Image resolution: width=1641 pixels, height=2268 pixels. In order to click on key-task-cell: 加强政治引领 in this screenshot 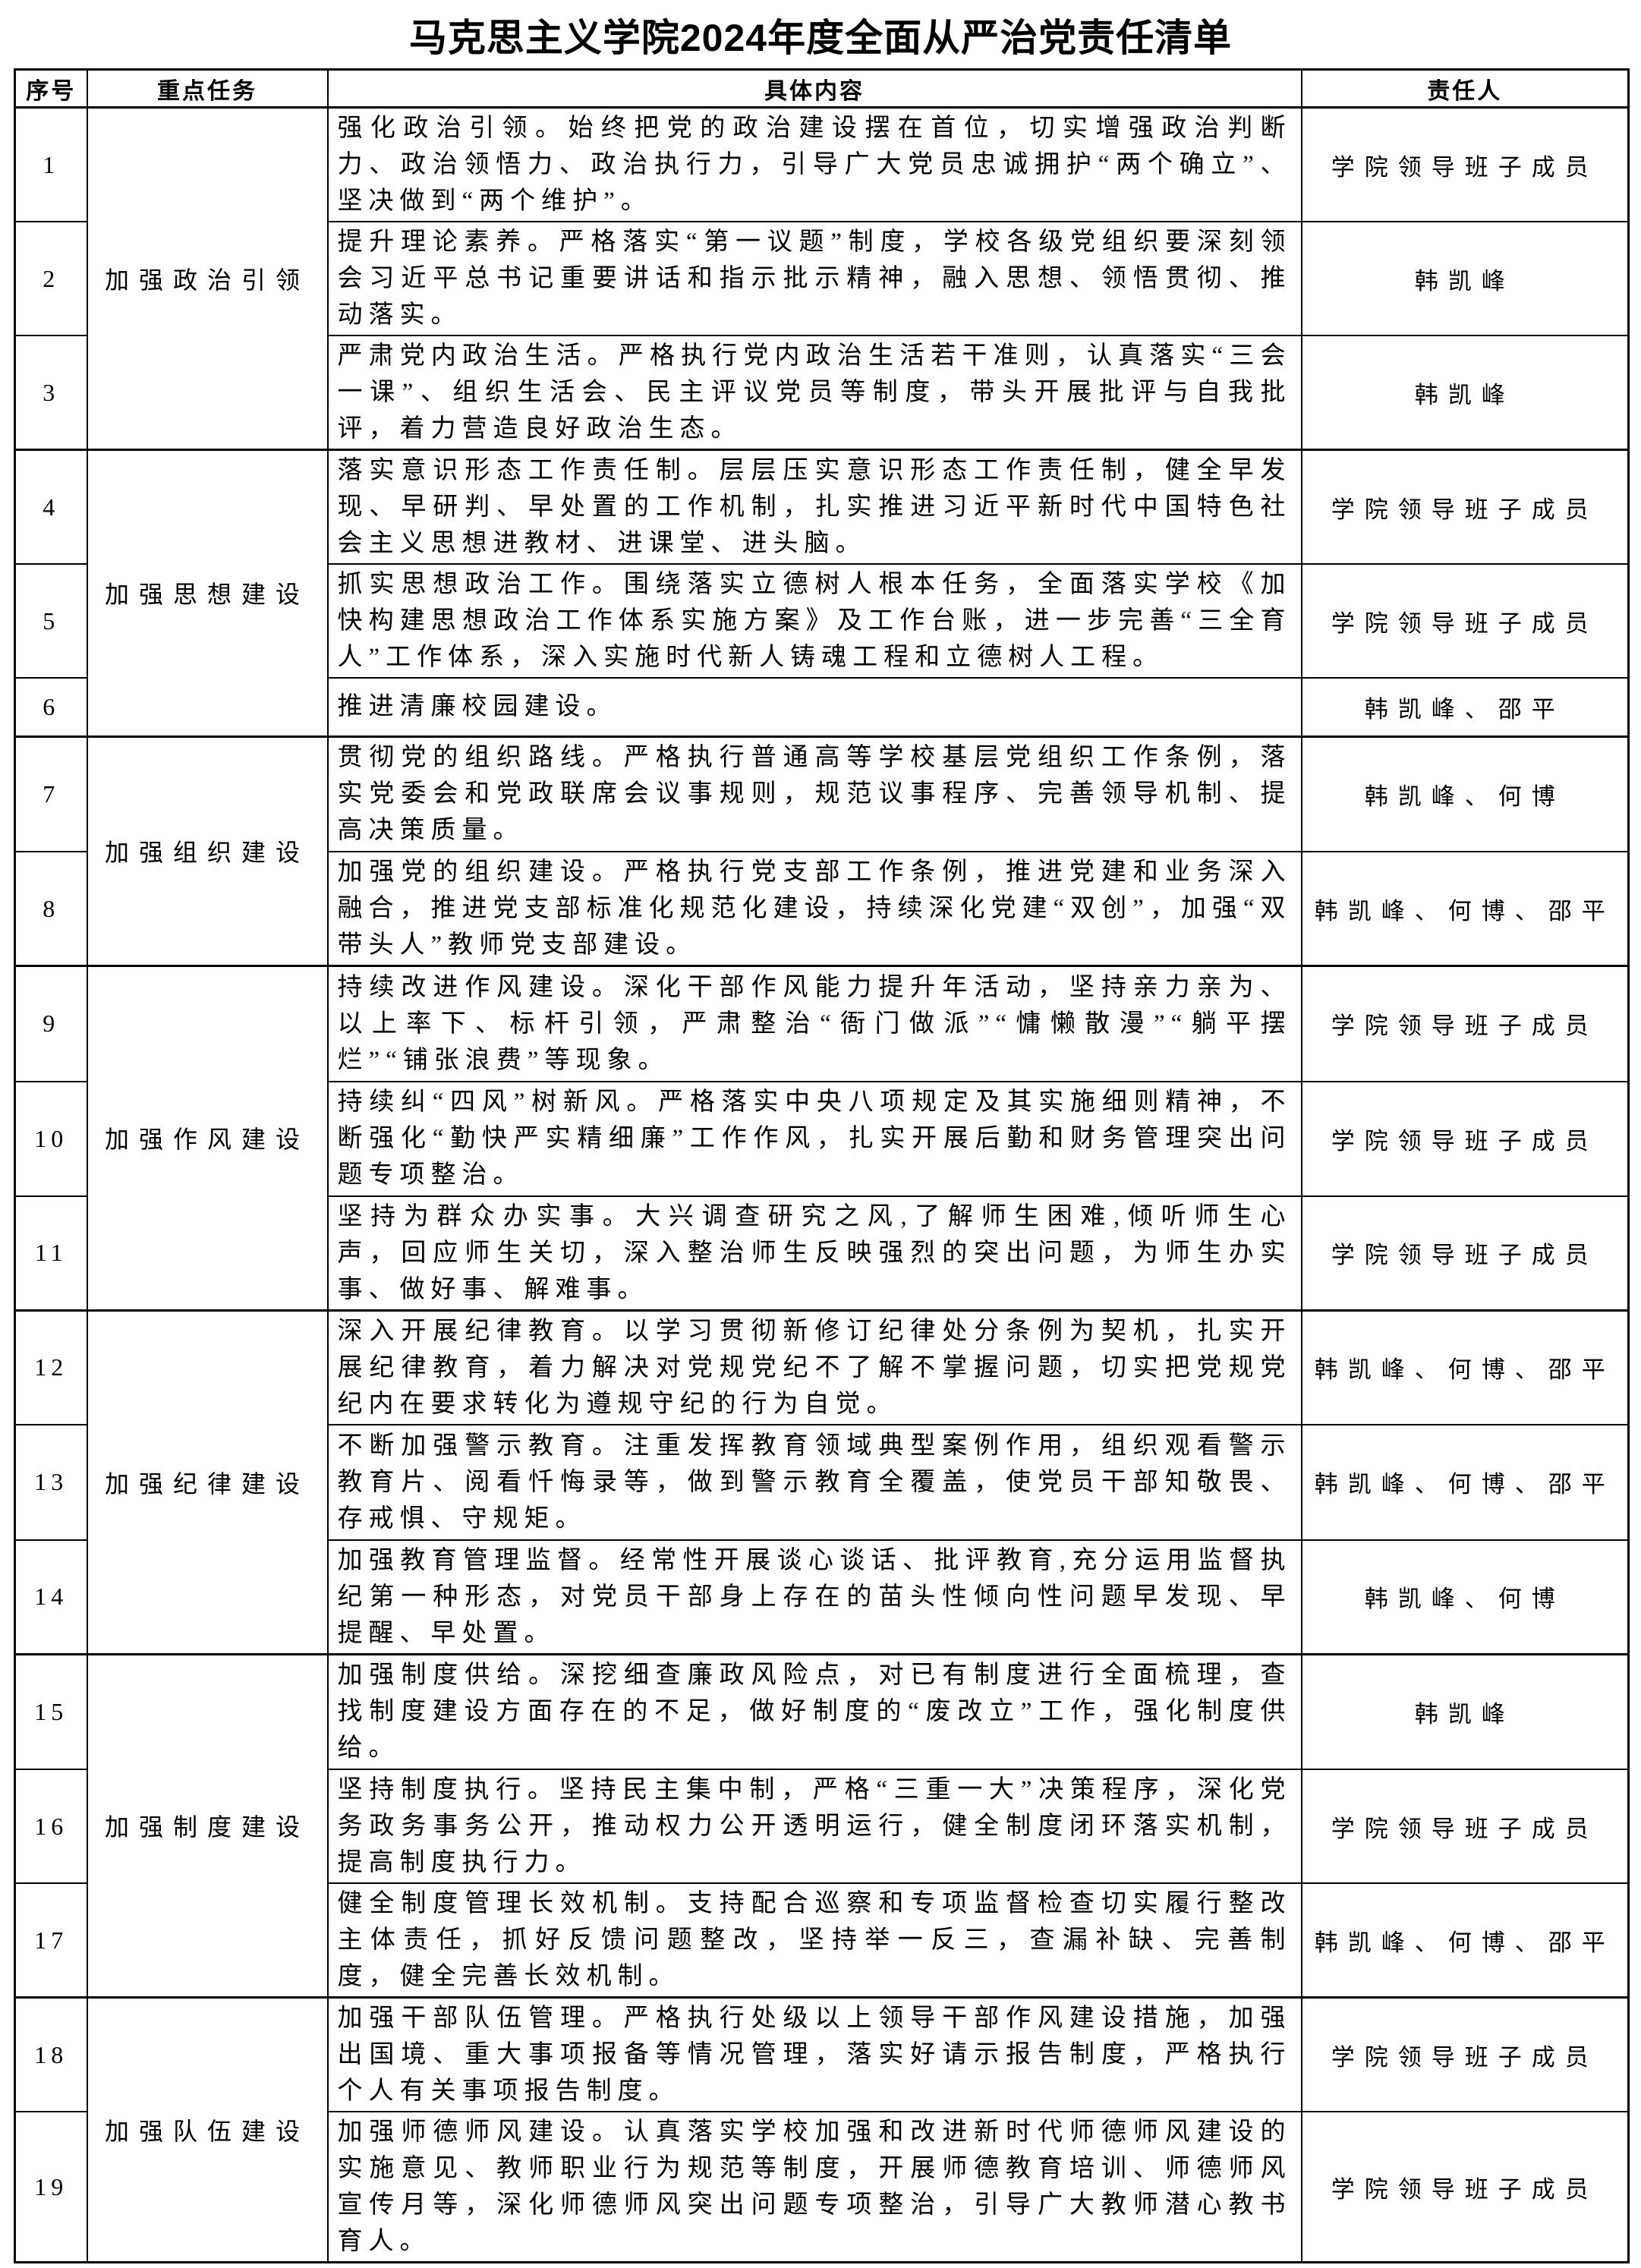, I will do `click(207, 278)`.